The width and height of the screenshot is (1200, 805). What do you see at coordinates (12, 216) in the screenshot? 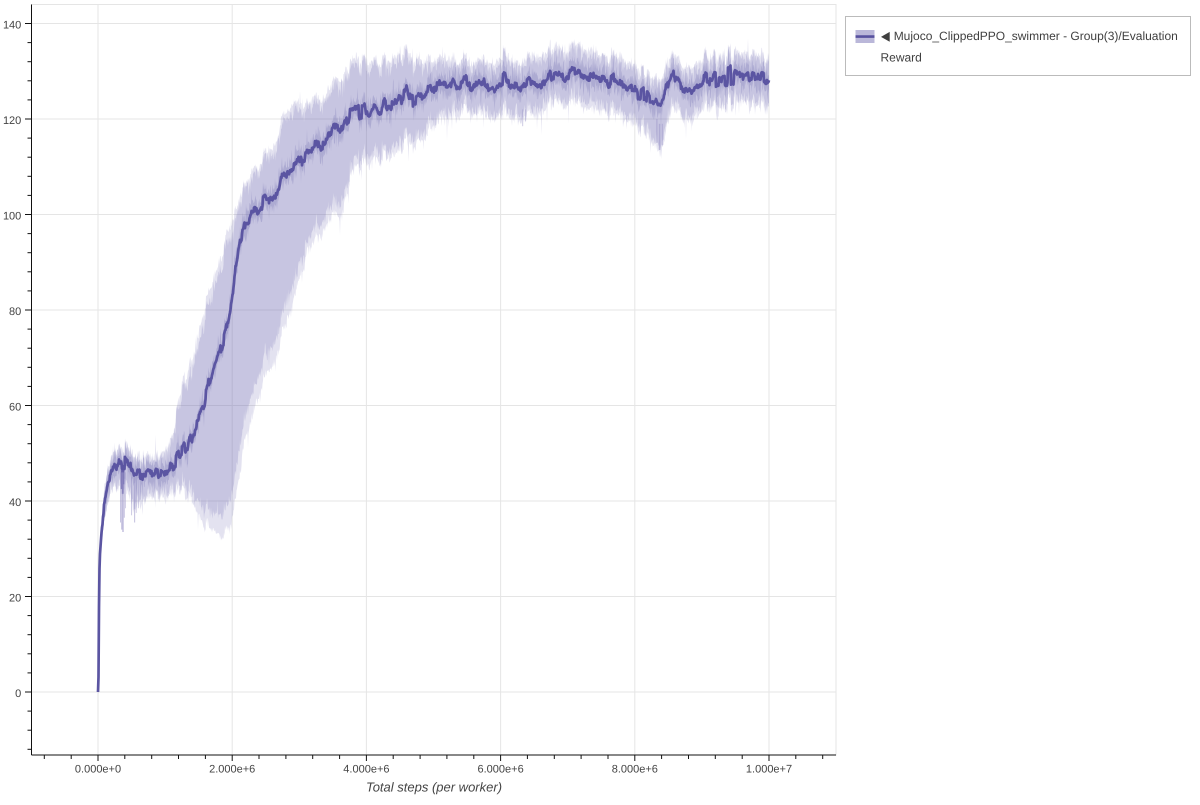
I see `svg-text: 100` at bounding box center [12, 216].